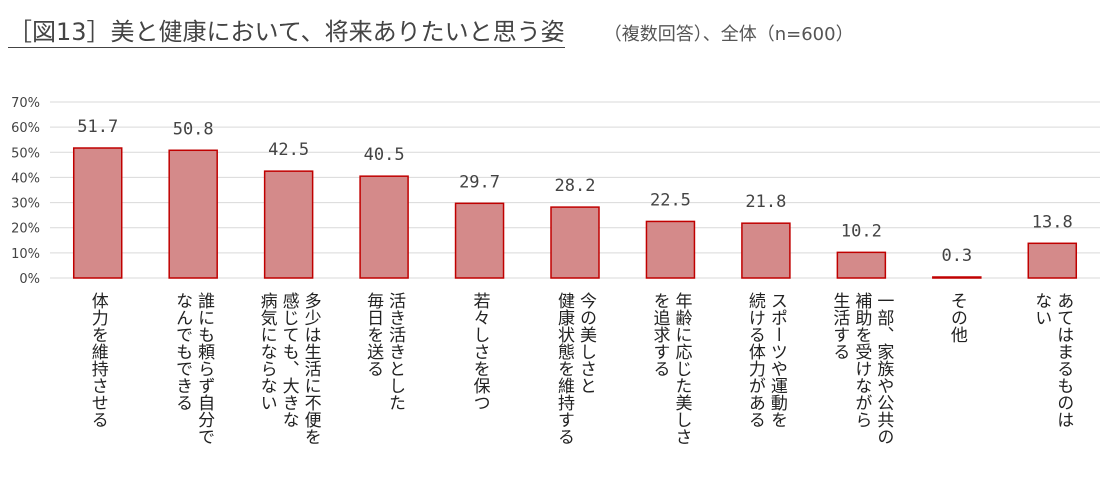 Image resolution: width=1112 pixels, height=488 pixels. Describe the element at coordinates (373, 334) in the screenshot. I see `category-label: 毎日を送る` at that location.